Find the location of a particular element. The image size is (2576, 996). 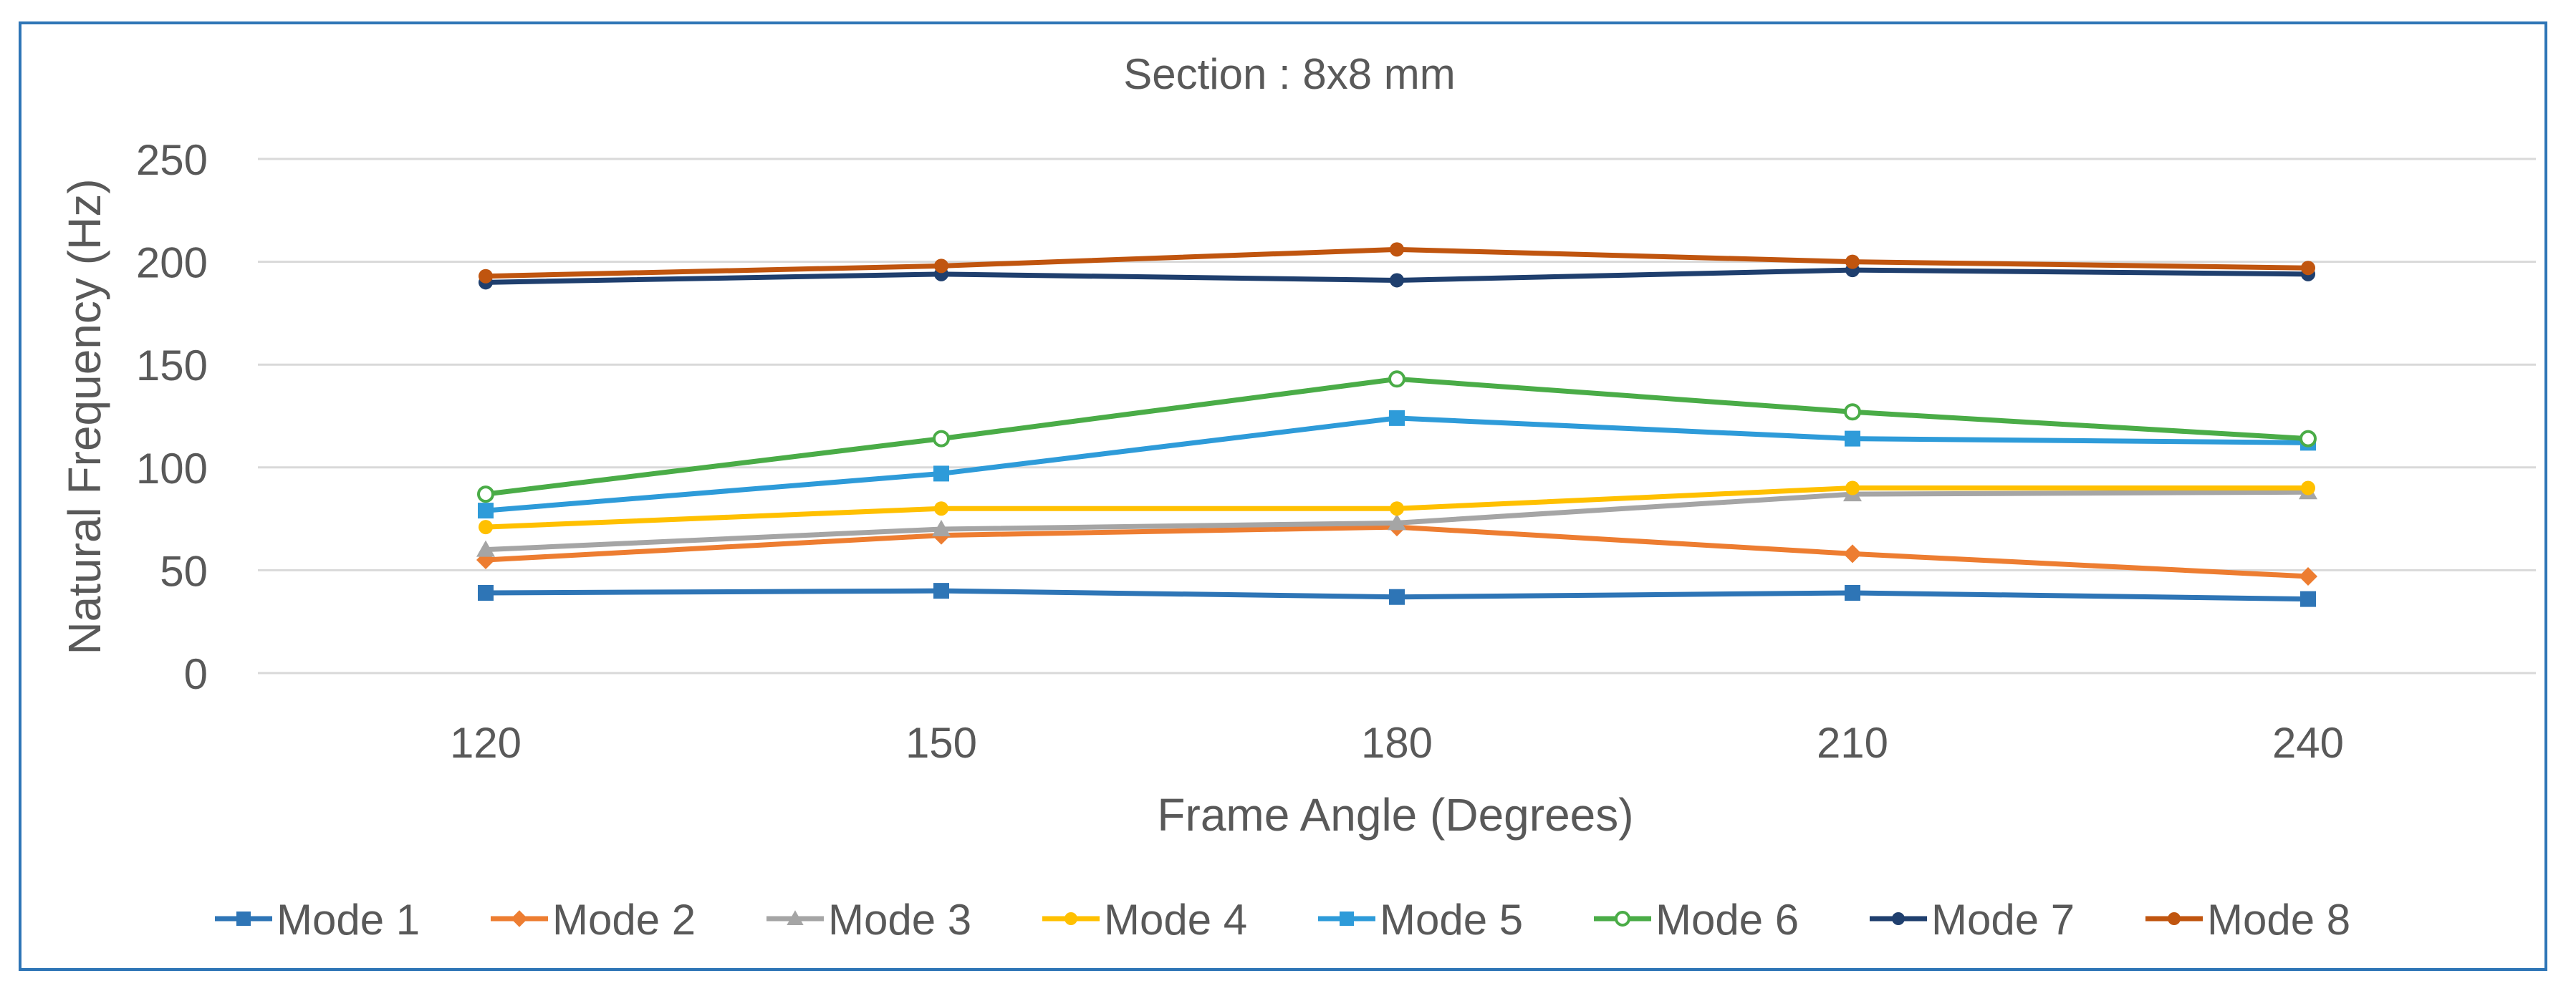

y-tick-label: 50 is located at coordinates (184, 571).